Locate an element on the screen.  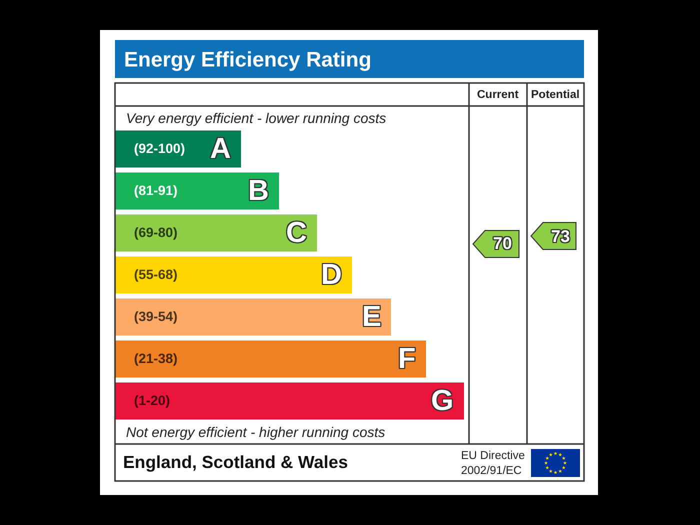
annotation: (55-68) is located at coordinates (156, 274).